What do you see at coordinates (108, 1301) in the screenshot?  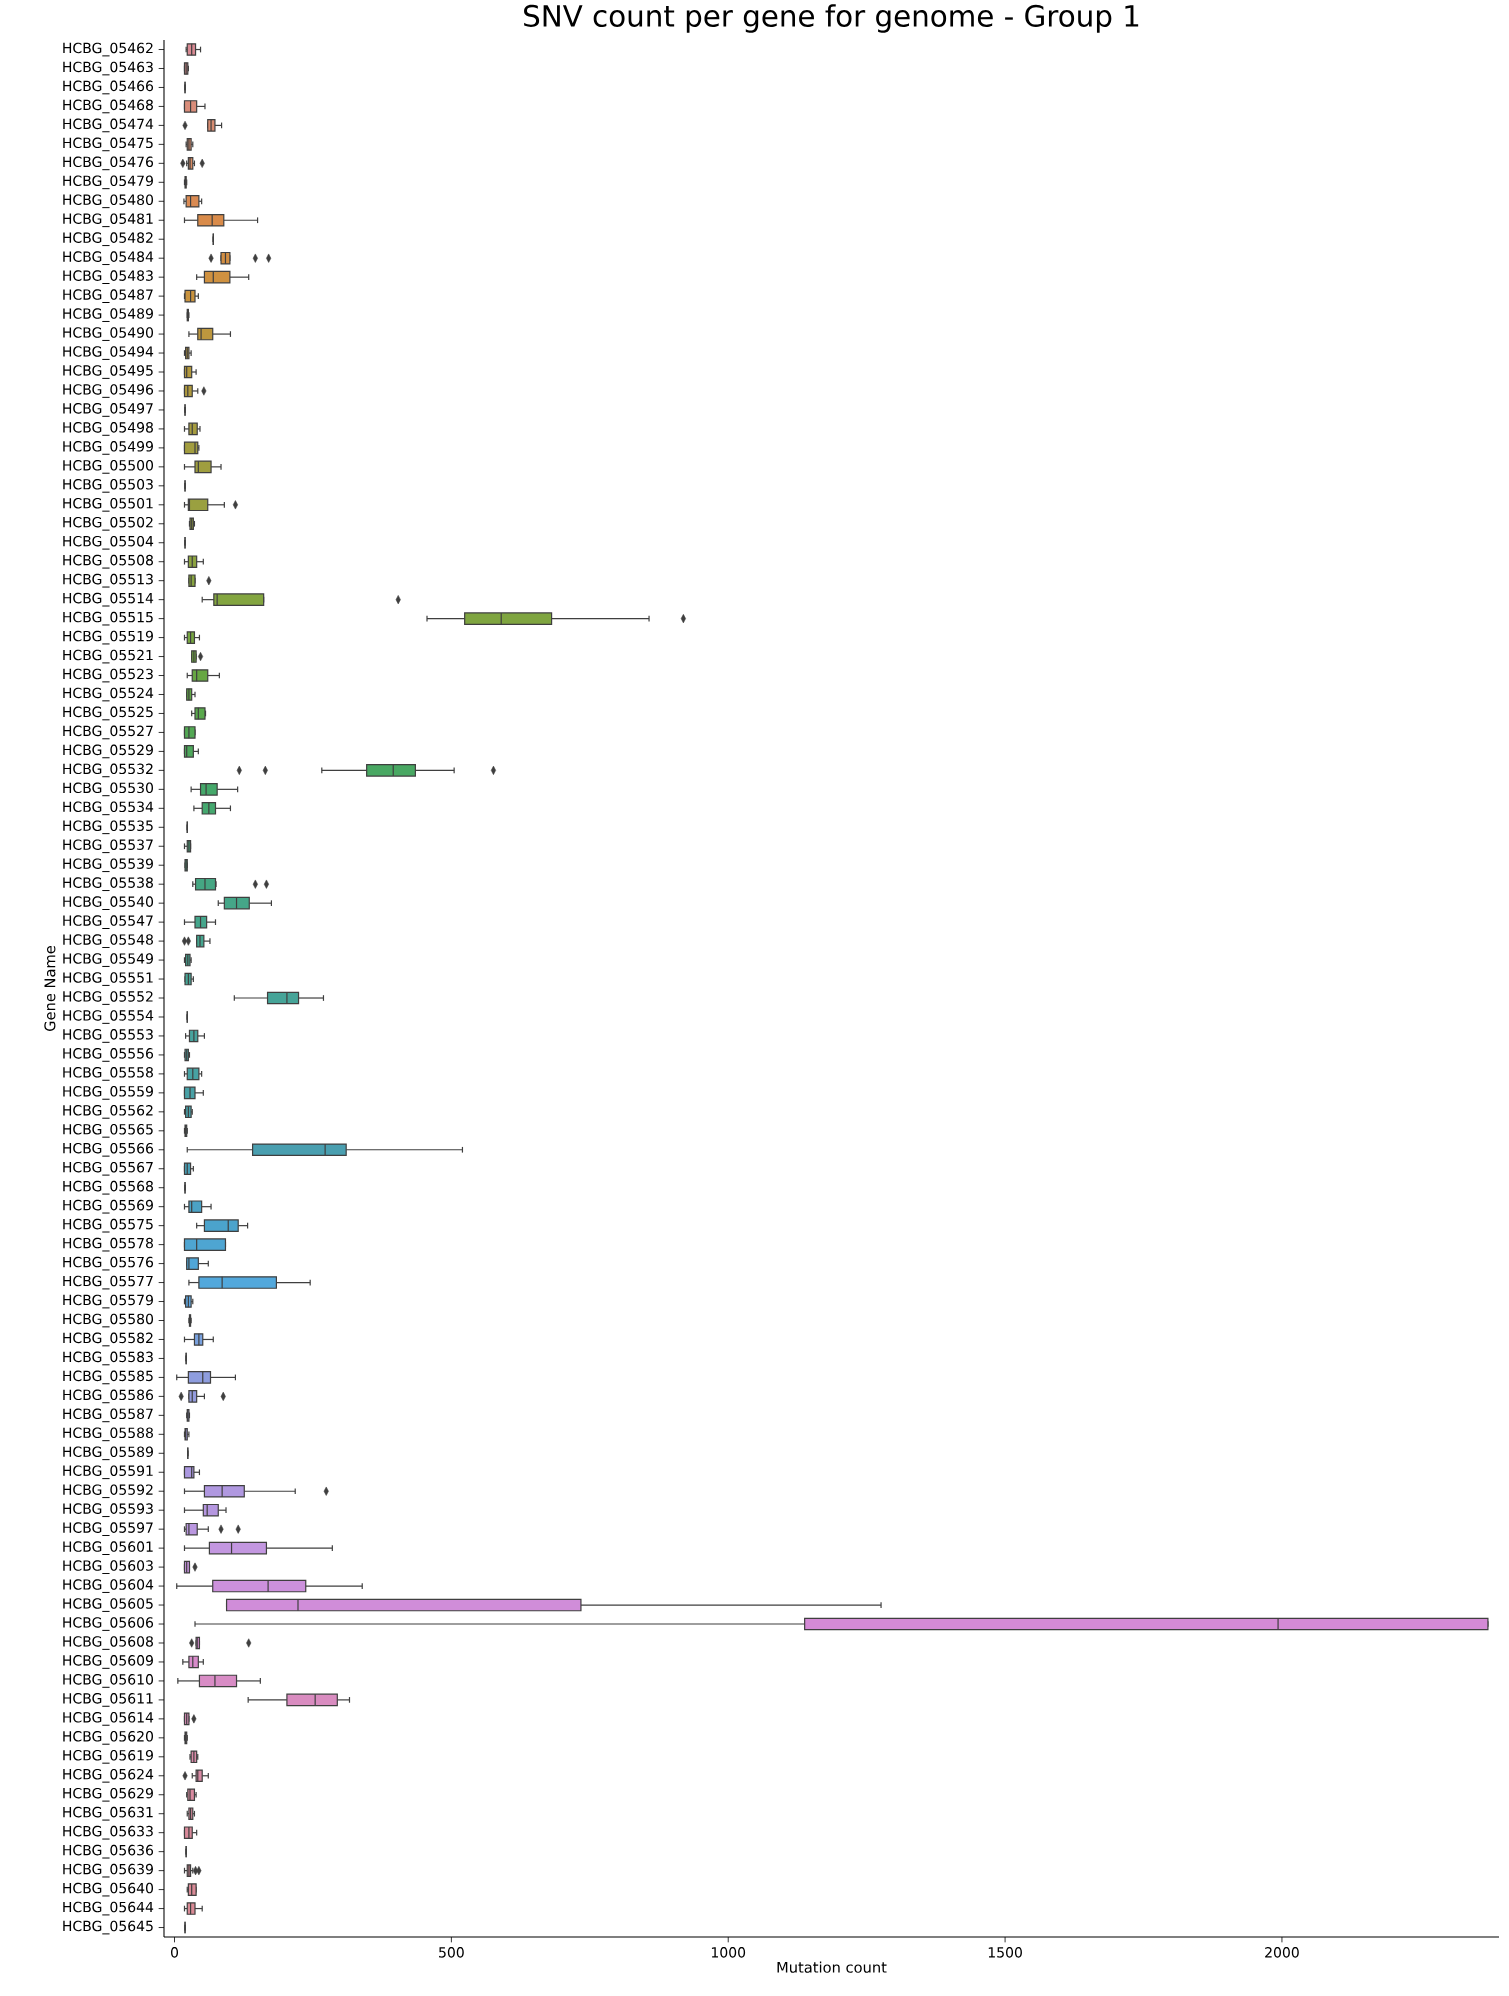 I see `y-tick-label: HCBG_05579` at bounding box center [108, 1301].